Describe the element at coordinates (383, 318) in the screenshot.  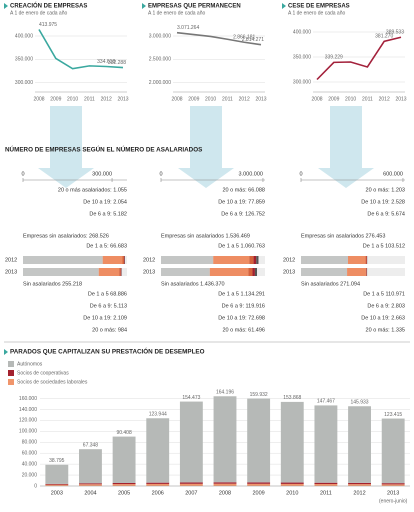
I see `segment-label: De 10 a 19: 2.663` at that location.